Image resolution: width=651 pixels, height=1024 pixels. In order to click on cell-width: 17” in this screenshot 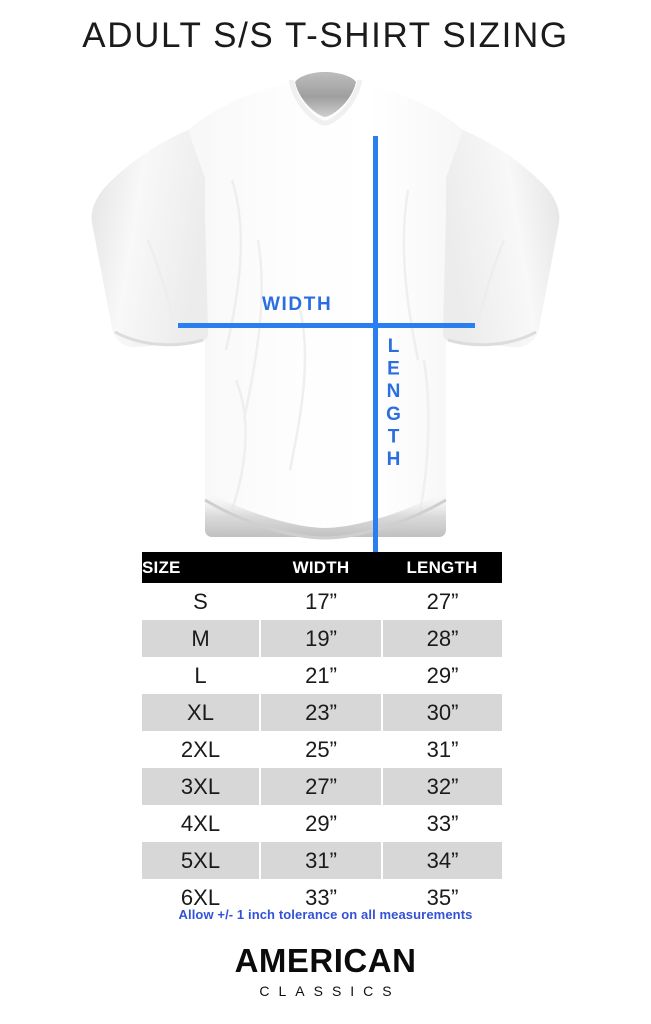, I will do `click(321, 601)`.